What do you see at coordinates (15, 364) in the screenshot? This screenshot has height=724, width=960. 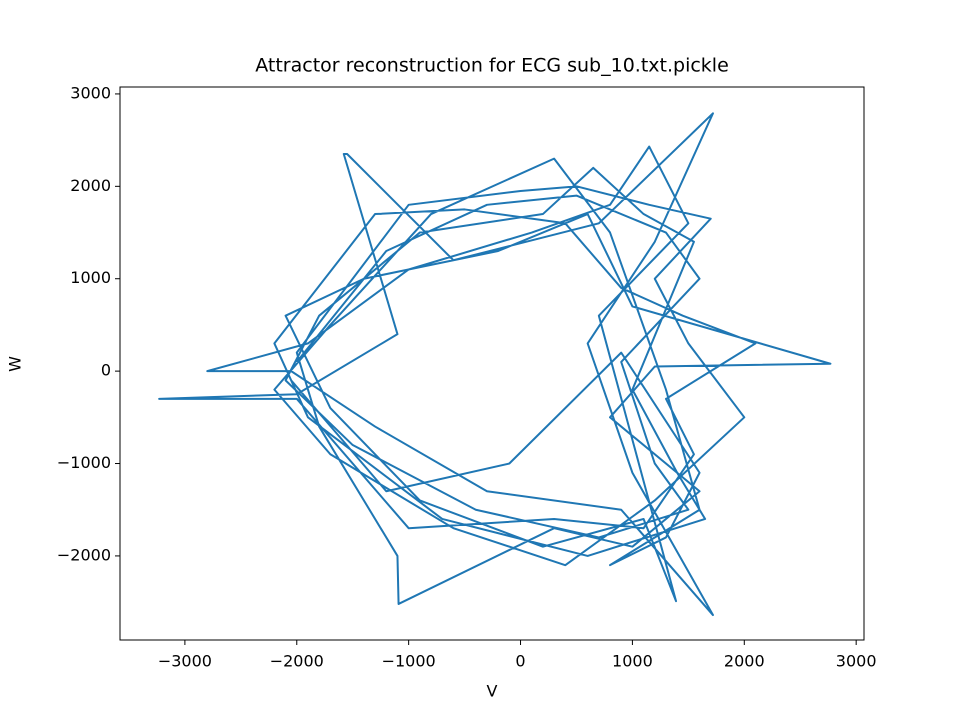 I see `y-axis-label: W` at bounding box center [15, 364].